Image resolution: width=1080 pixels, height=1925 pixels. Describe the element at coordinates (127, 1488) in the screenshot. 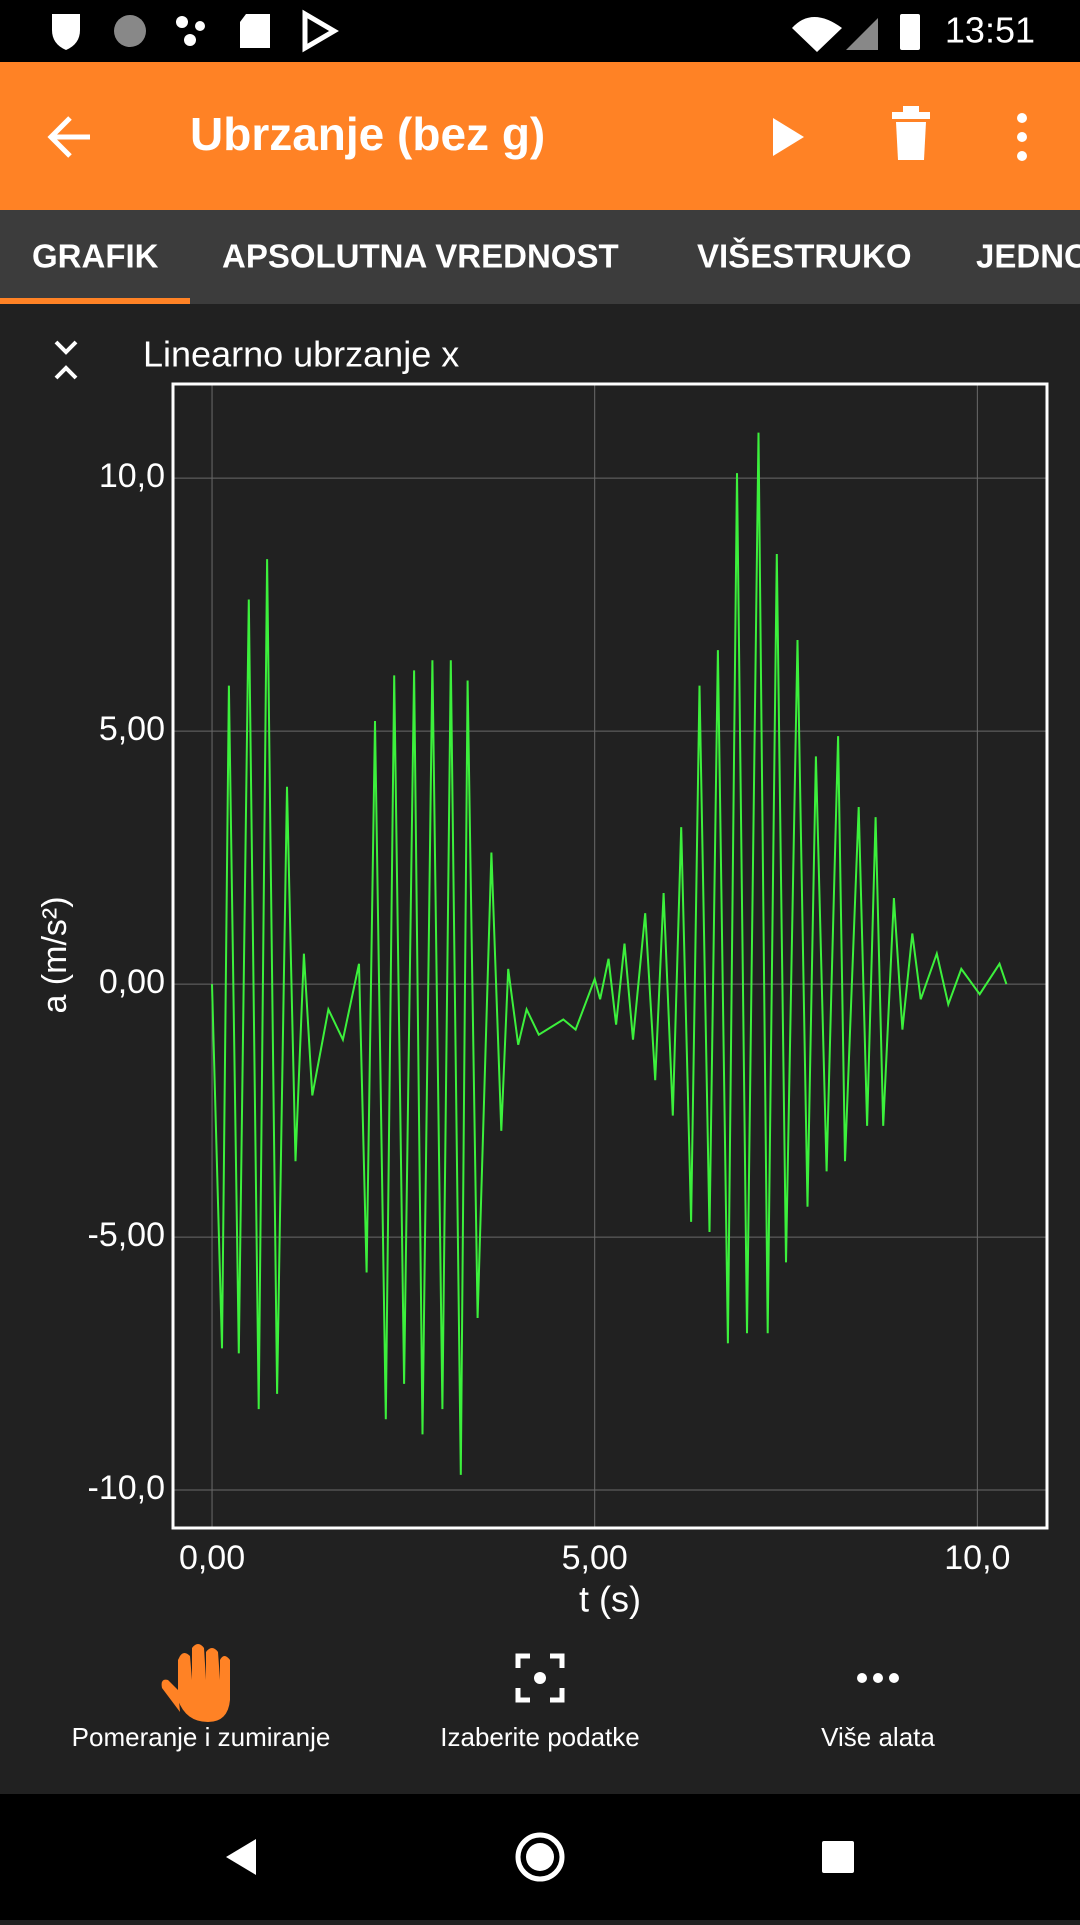

I see `y-tick-label: -10,0` at that location.